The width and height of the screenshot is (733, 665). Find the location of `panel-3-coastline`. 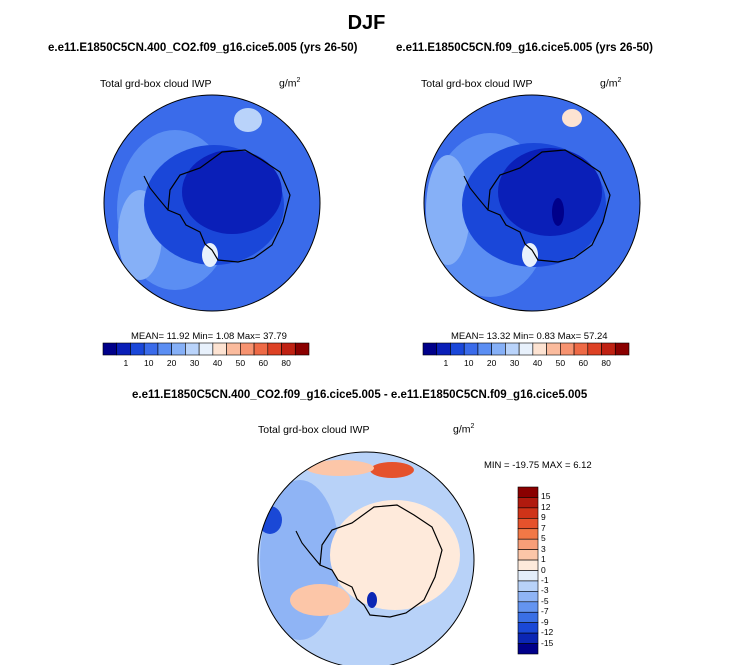

panel-3-coastline is located at coordinates (381, 561).